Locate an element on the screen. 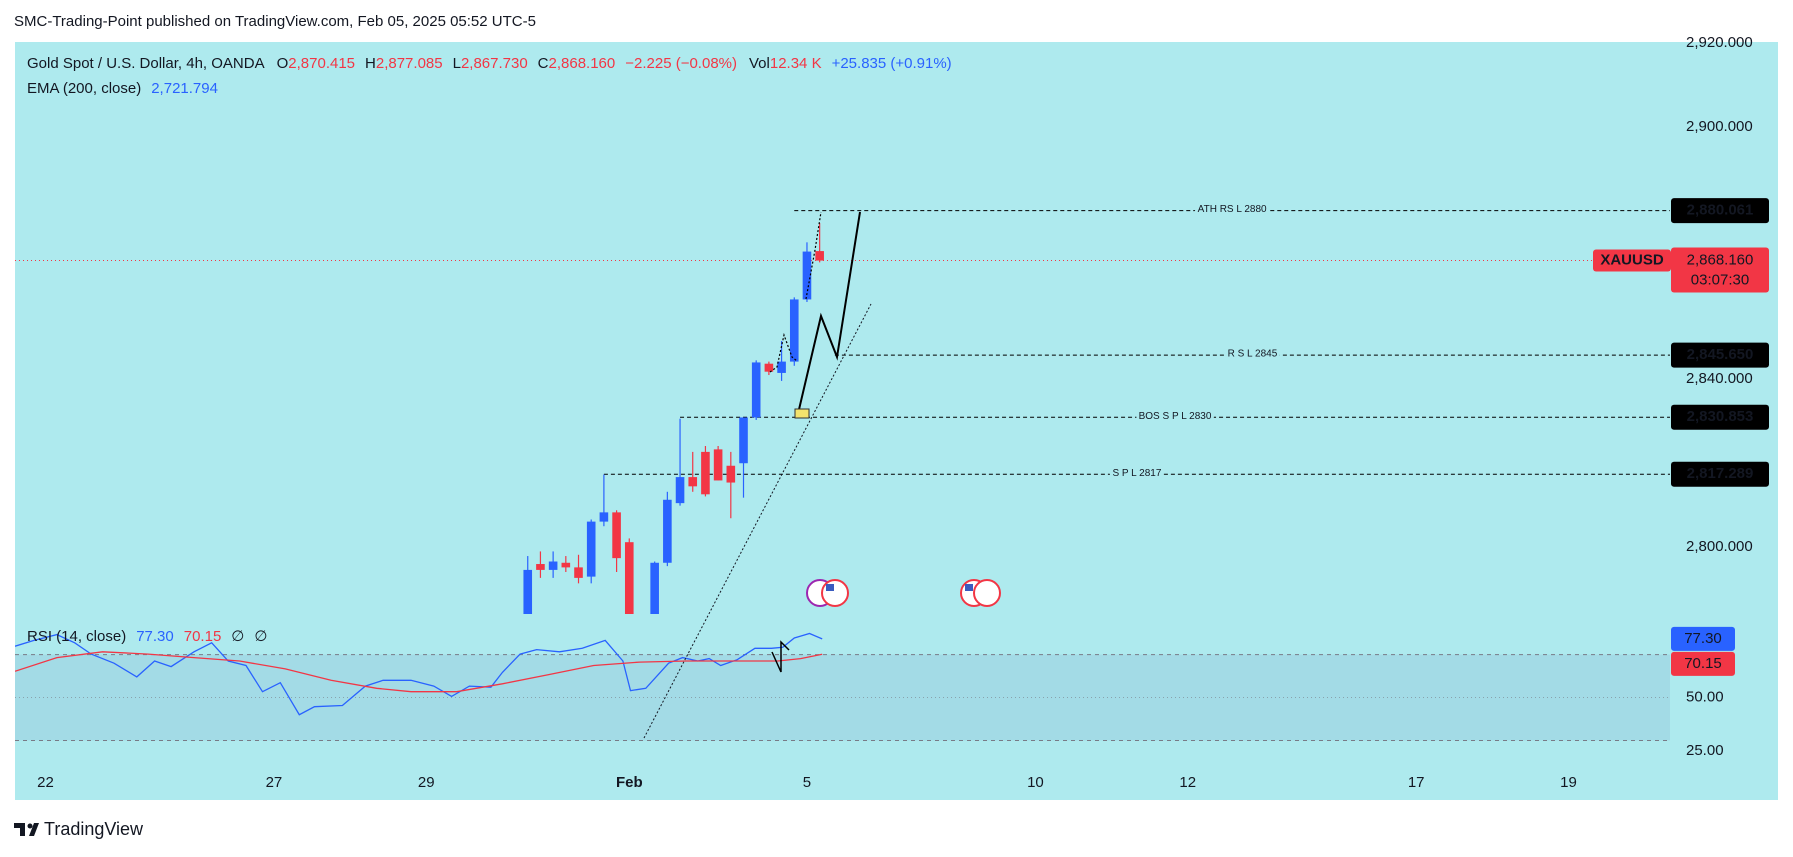  event-icons is located at coordinates (903, 593).